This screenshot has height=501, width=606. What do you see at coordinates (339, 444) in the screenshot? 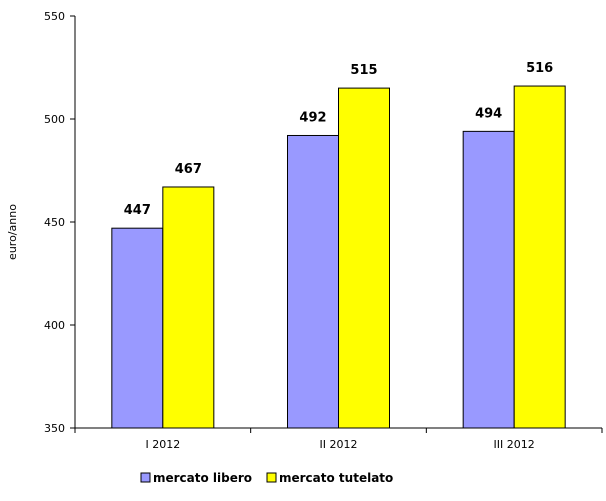
I see `x-tick-label: II 2012` at bounding box center [339, 444].